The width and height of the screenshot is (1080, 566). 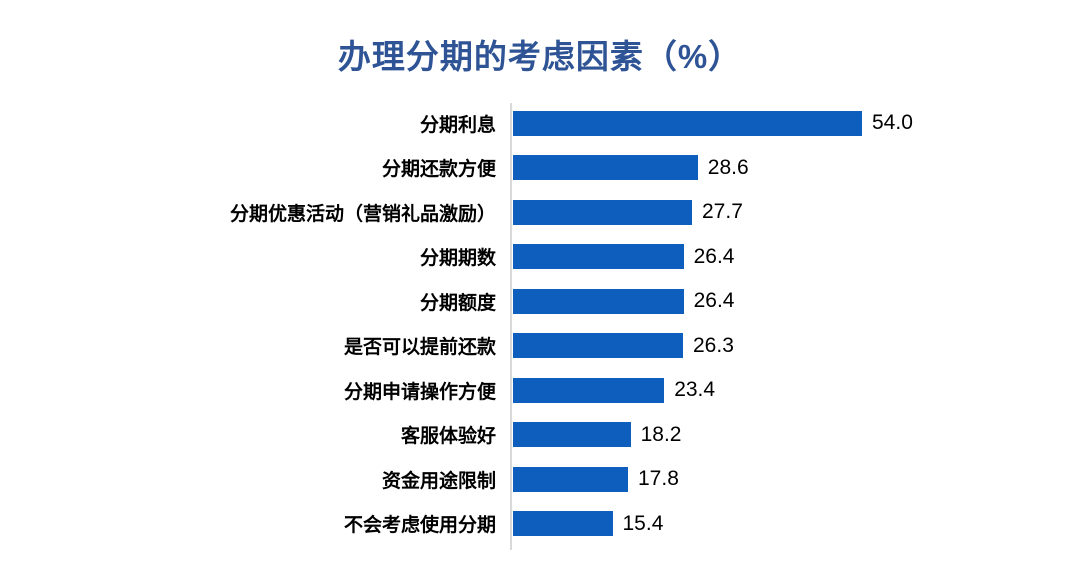 What do you see at coordinates (643, 523) in the screenshot?
I see `value-label: 15.4` at bounding box center [643, 523].